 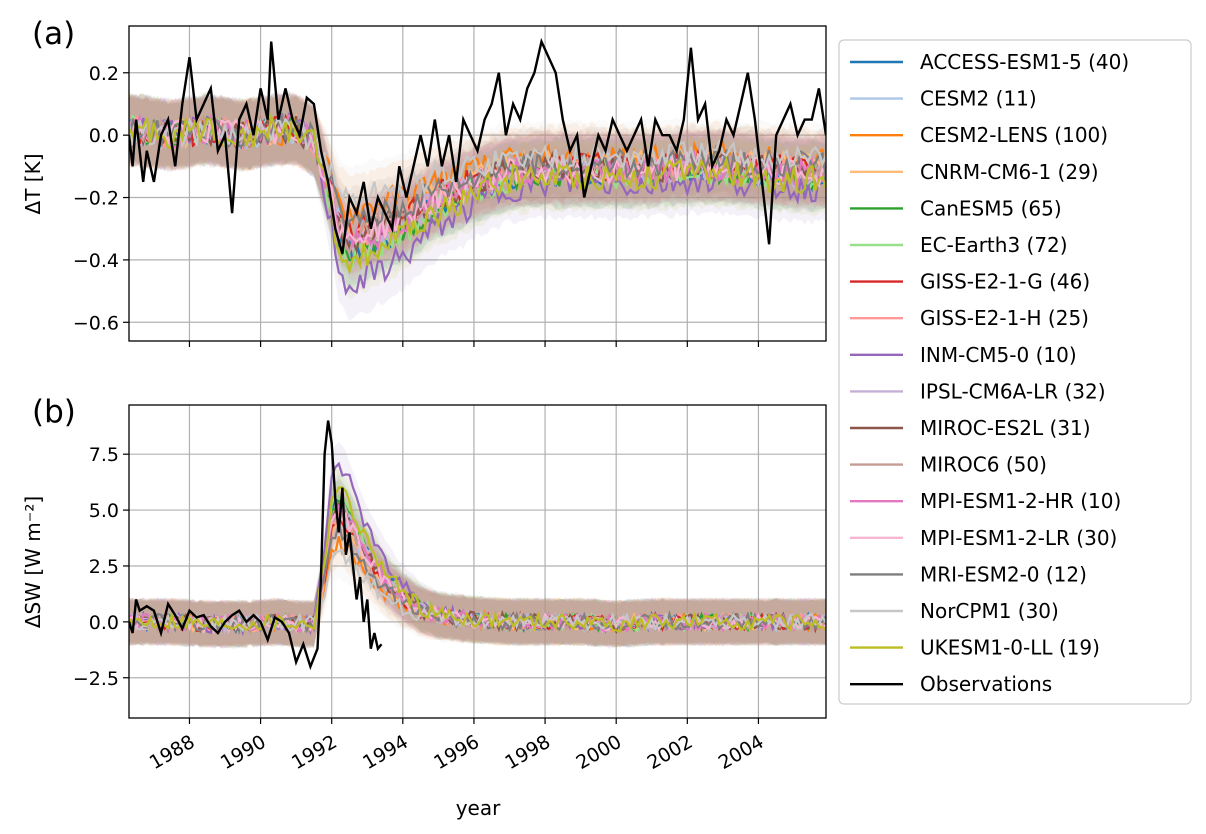 What do you see at coordinates (1013, 391) in the screenshot?
I see `legend-entry-label: IPSL-CM6A-LR (32)` at bounding box center [1013, 391].